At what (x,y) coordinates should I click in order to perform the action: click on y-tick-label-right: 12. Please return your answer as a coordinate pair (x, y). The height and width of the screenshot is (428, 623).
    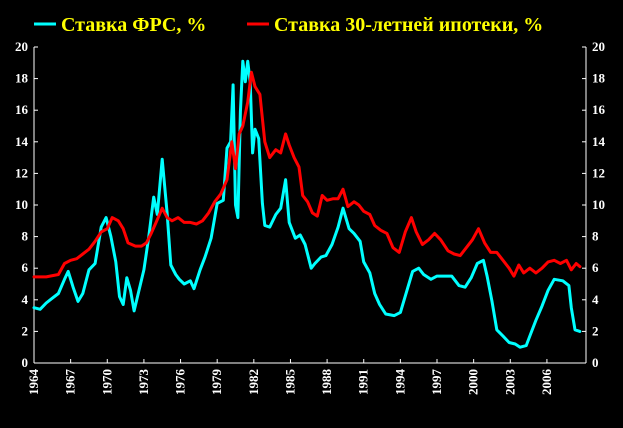
    Looking at the image, I should click on (598, 172).